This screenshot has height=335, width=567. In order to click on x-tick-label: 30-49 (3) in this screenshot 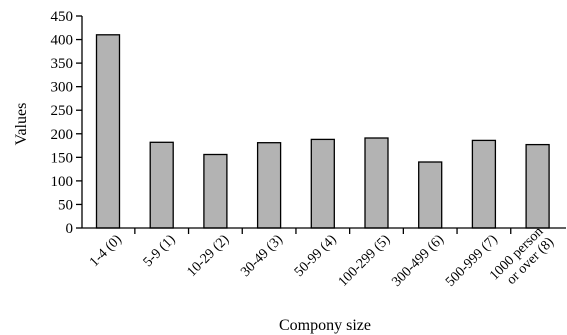, I will do `click(262, 256)`.